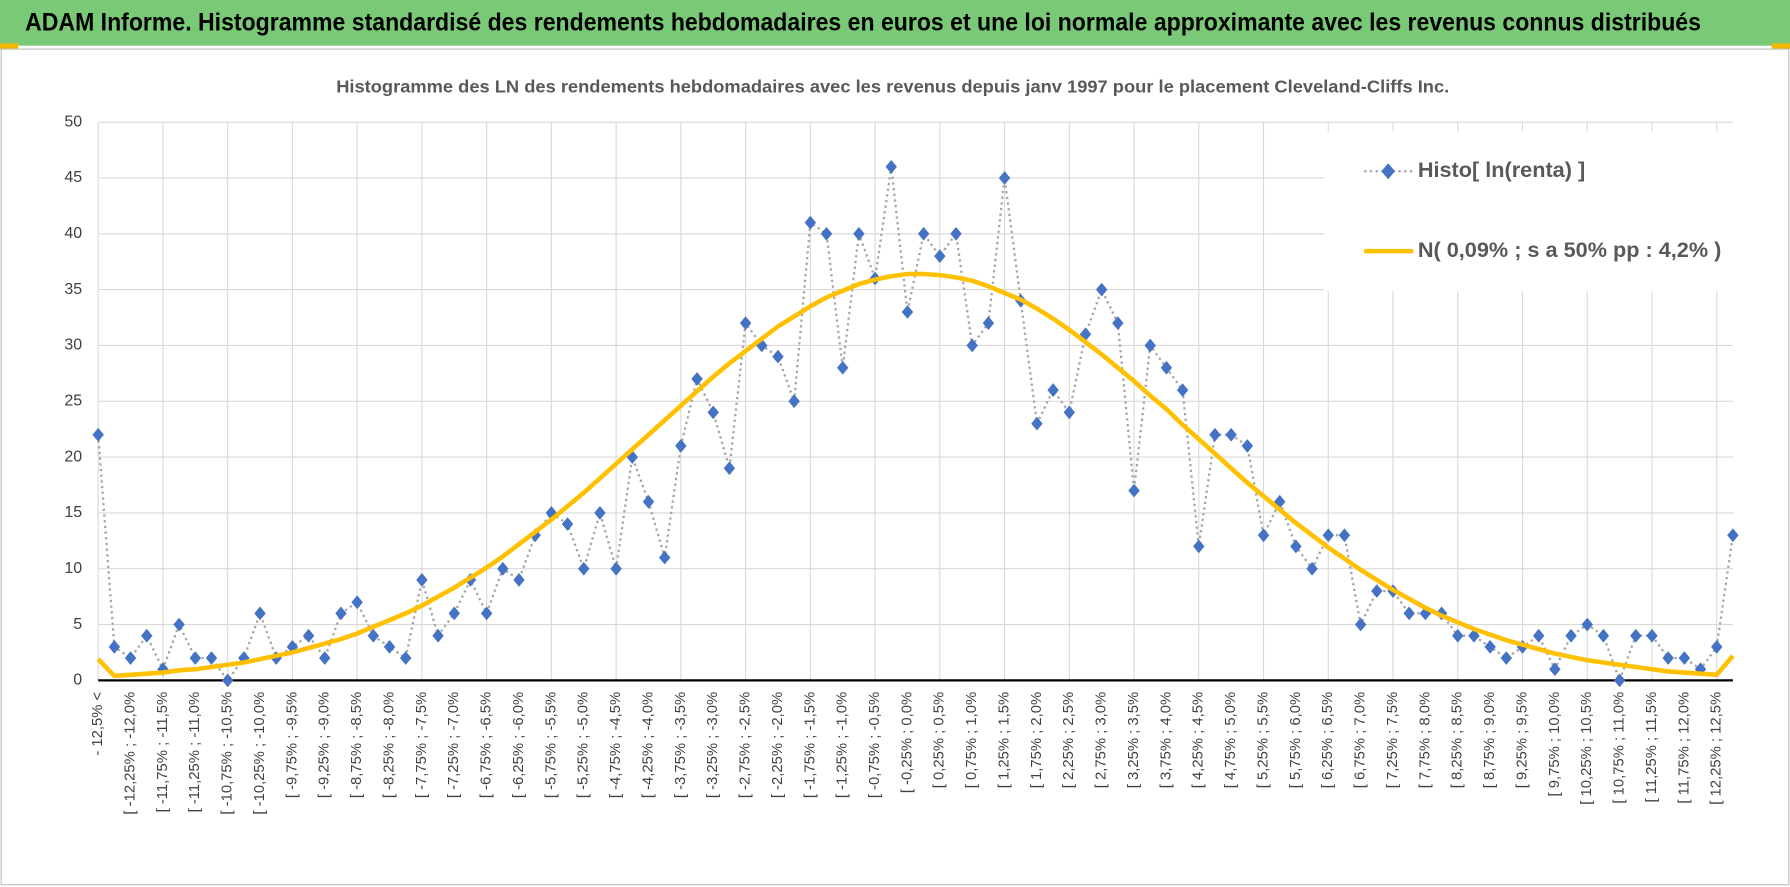  Describe the element at coordinates (972, 740) in the screenshot. I see `x-tick-label: [ 0,75% ; 1,0%` at that location.